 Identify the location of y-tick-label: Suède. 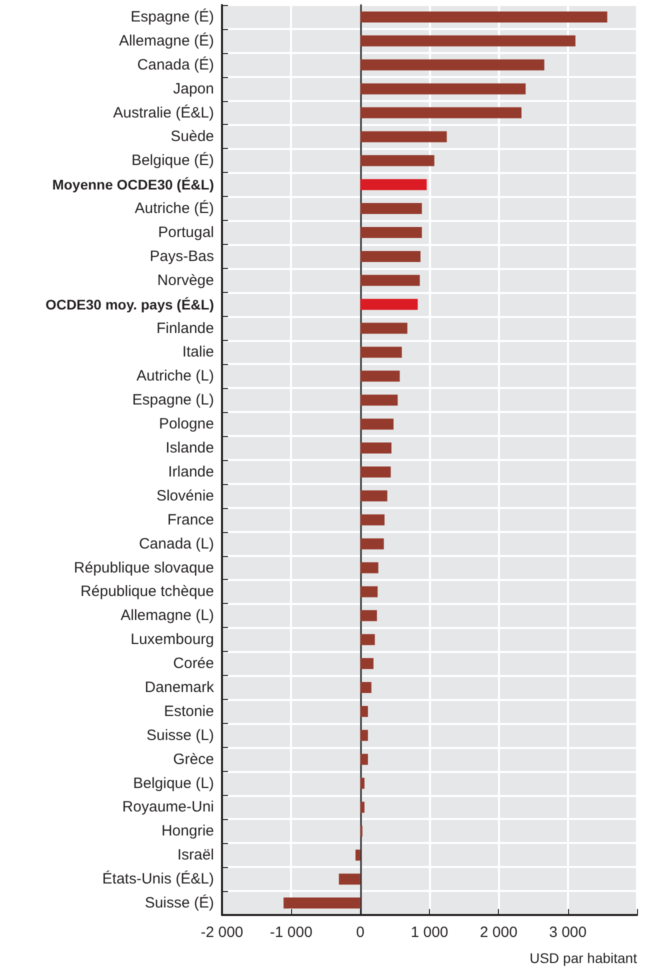
(192, 137).